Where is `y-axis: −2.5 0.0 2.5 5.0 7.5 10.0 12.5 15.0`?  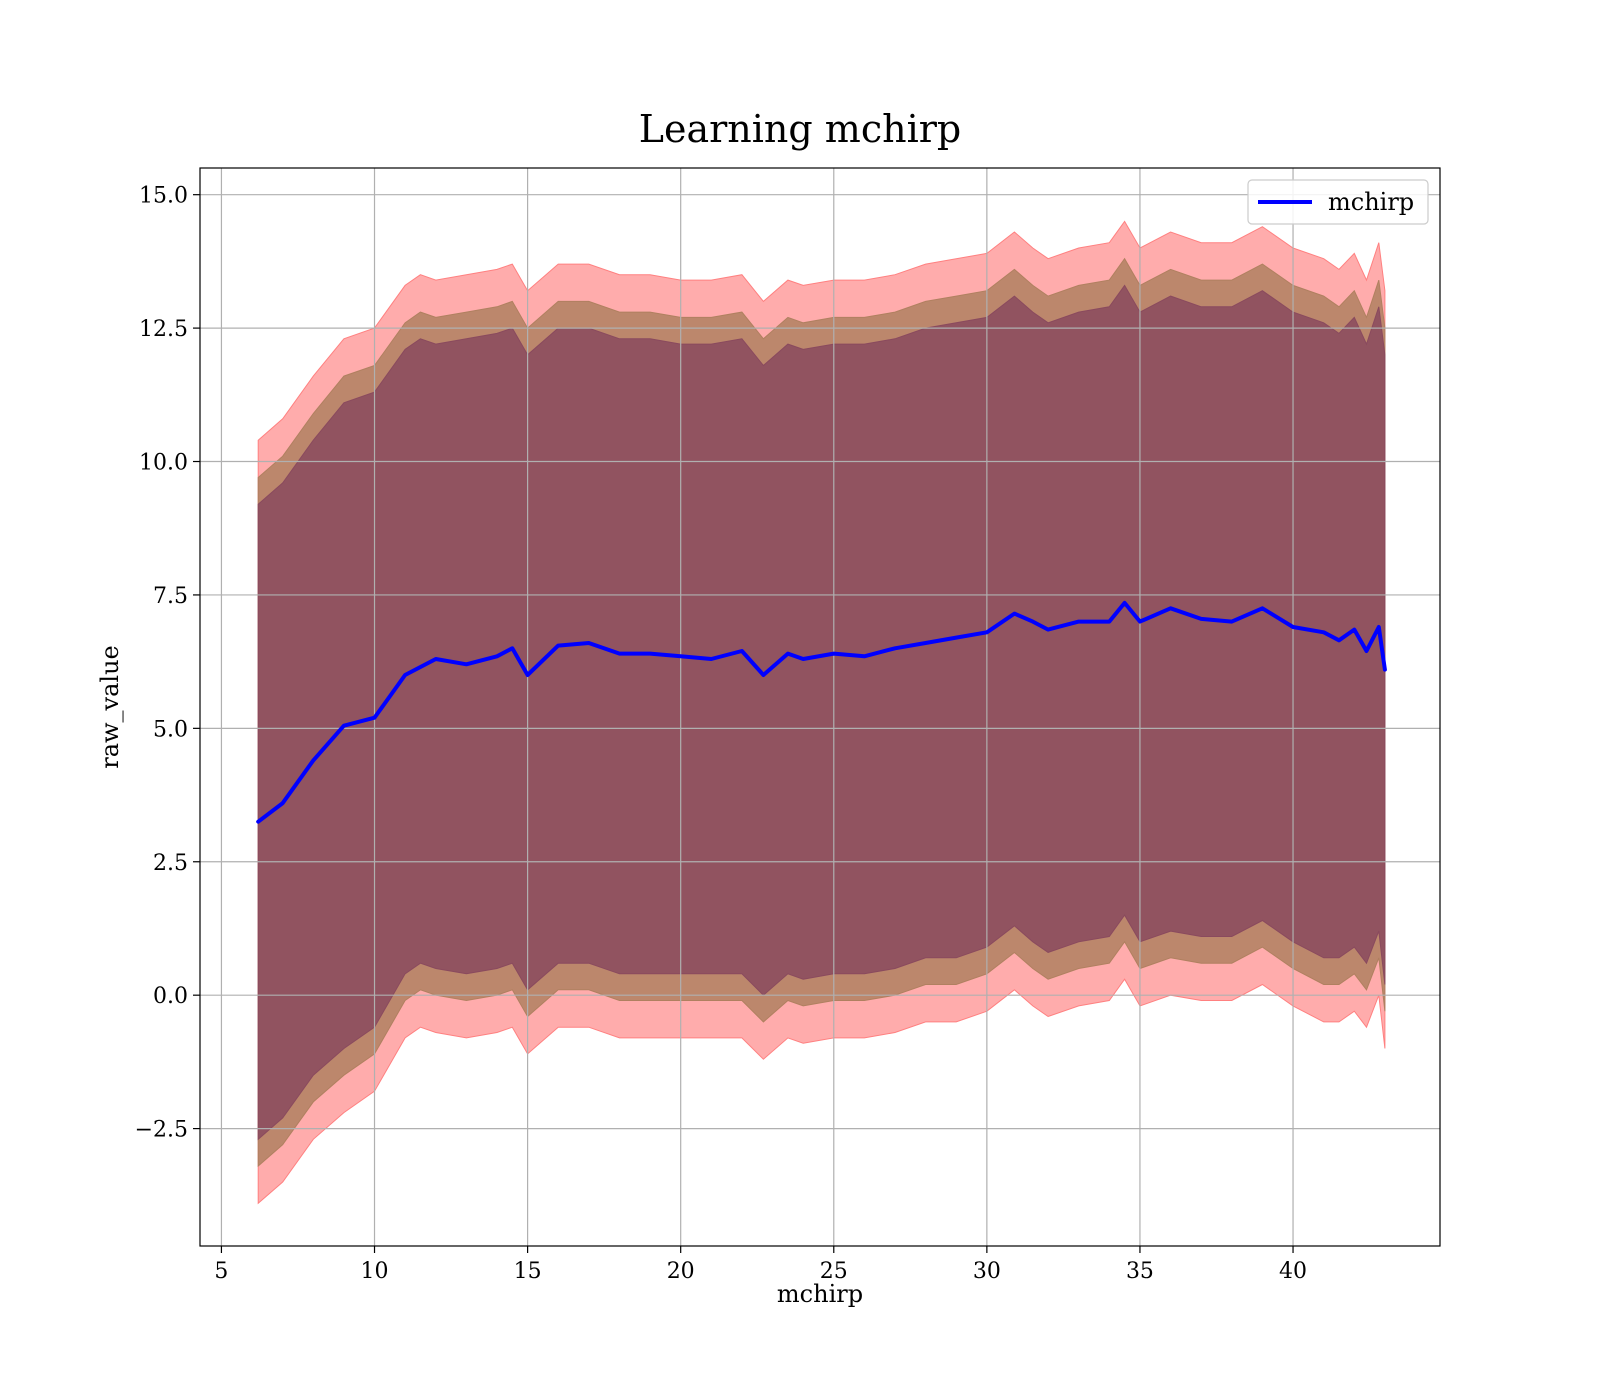 y-axis: −2.5 0.0 2.5 5.0 7.5 10.0 12.5 15.0 is located at coordinates (167, 663).